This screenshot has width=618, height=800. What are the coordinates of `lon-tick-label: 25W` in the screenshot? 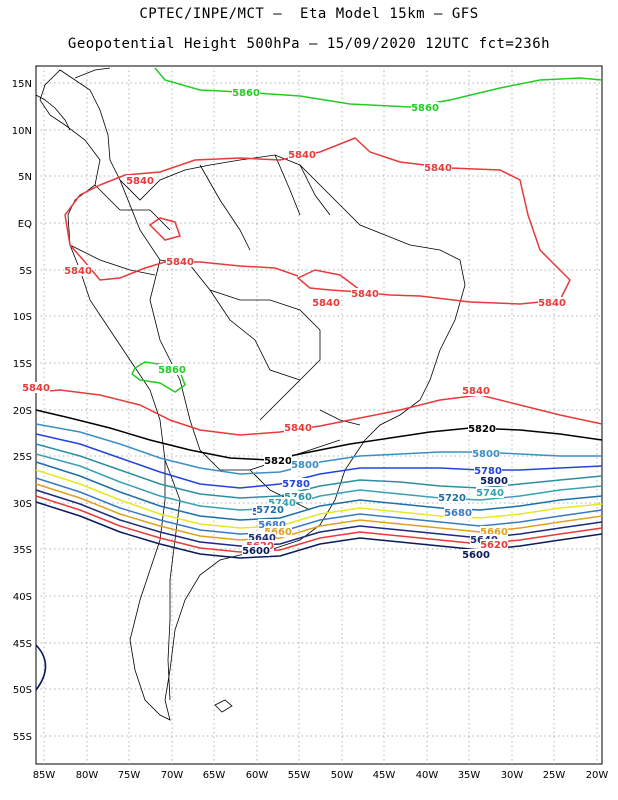 It's located at (554, 775).